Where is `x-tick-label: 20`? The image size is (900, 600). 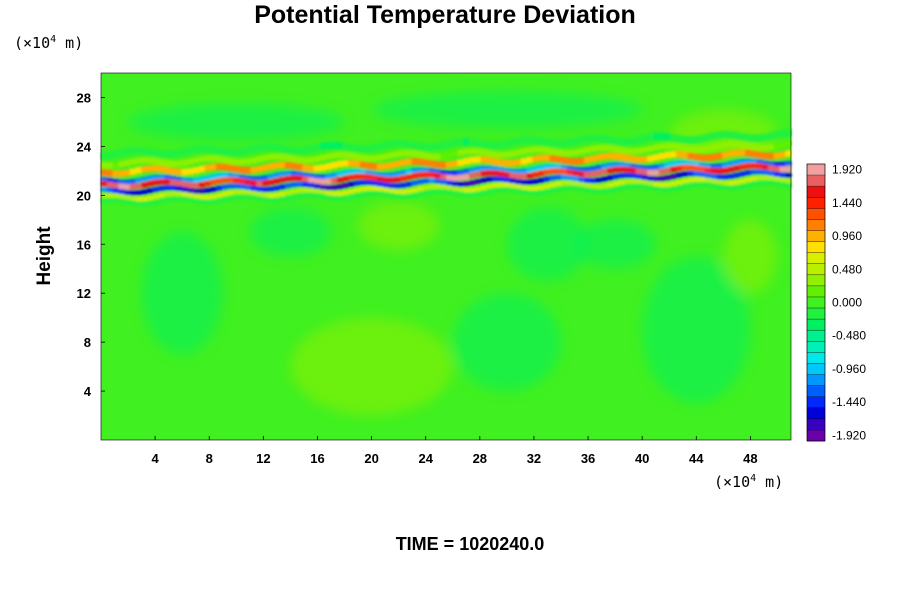
x-tick-label: 20 is located at coordinates (371, 458).